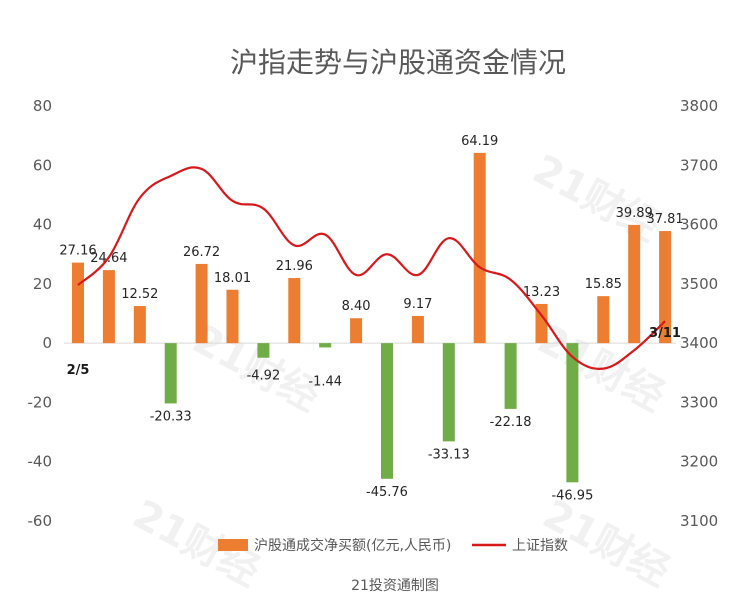  I want to click on bar-value-label: 12.52, so click(139, 294).